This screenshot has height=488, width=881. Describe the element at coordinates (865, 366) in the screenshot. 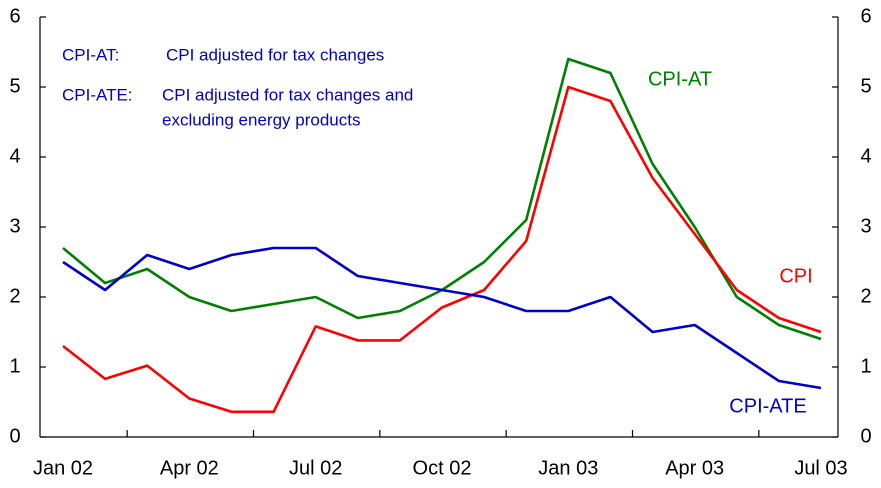

I see `y2-tick-label: 1` at that location.